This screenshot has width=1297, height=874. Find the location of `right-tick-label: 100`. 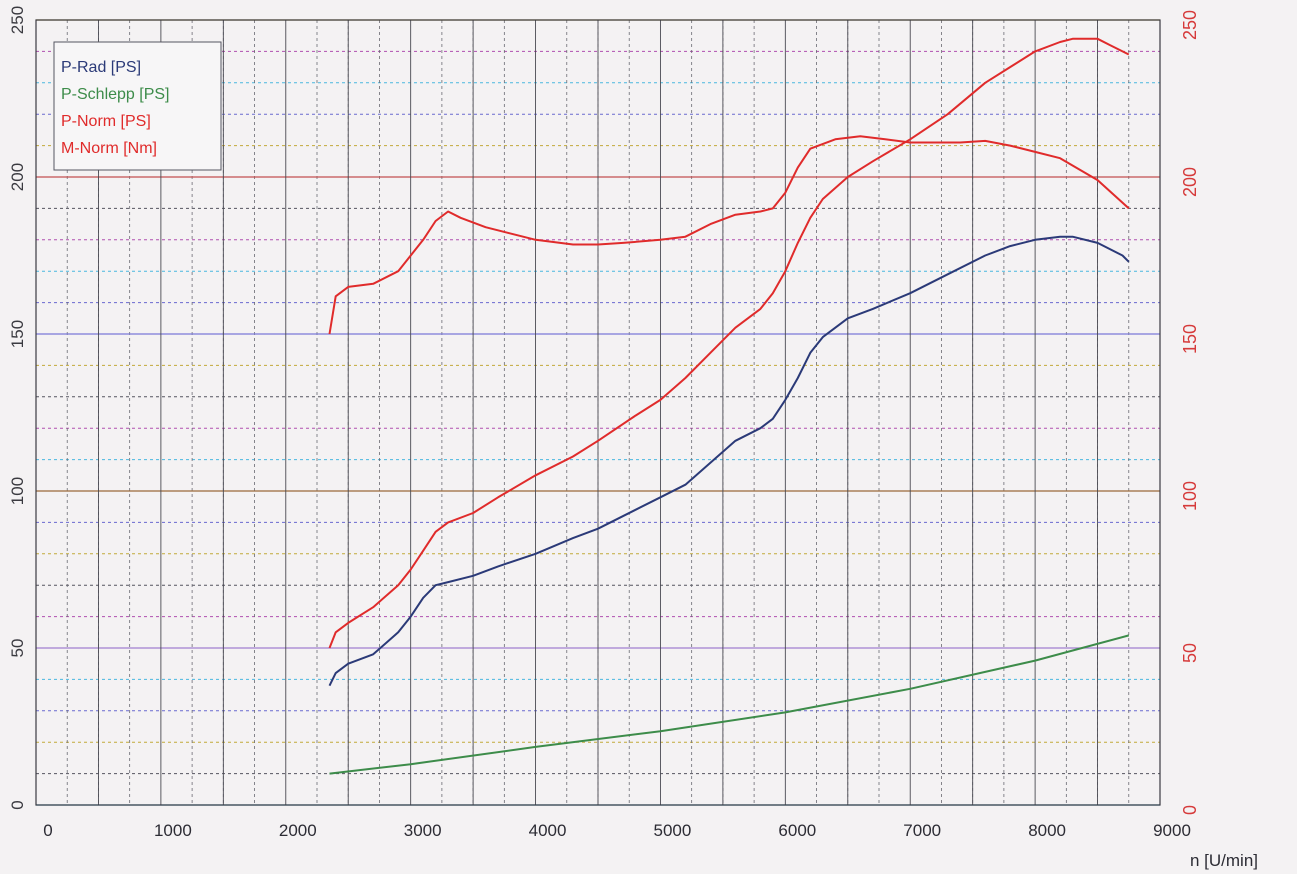

right-tick-label: 100 is located at coordinates (1190, 496).